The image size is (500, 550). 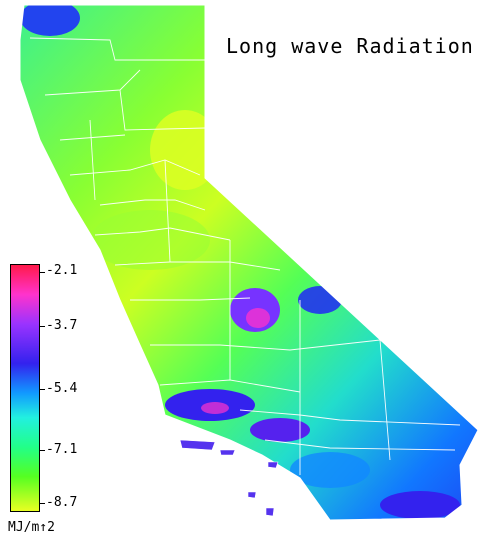 I want to click on colorbar-unit: MJ/m↑2, so click(x=31, y=527).